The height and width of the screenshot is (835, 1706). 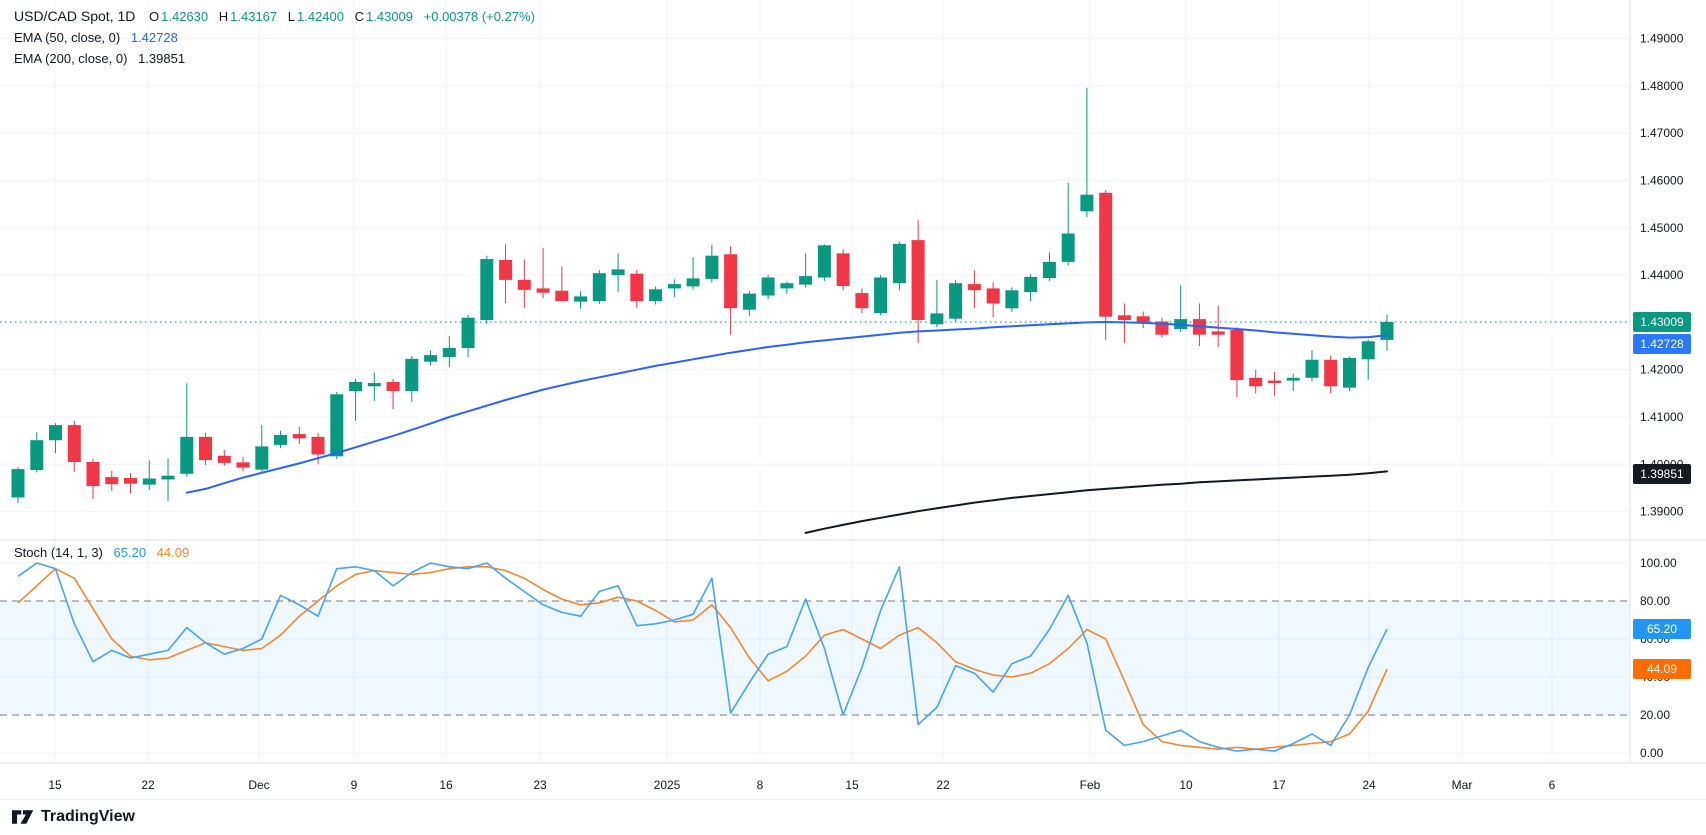 I want to click on ema200-price-badge: 1.39851, so click(x=1662, y=474).